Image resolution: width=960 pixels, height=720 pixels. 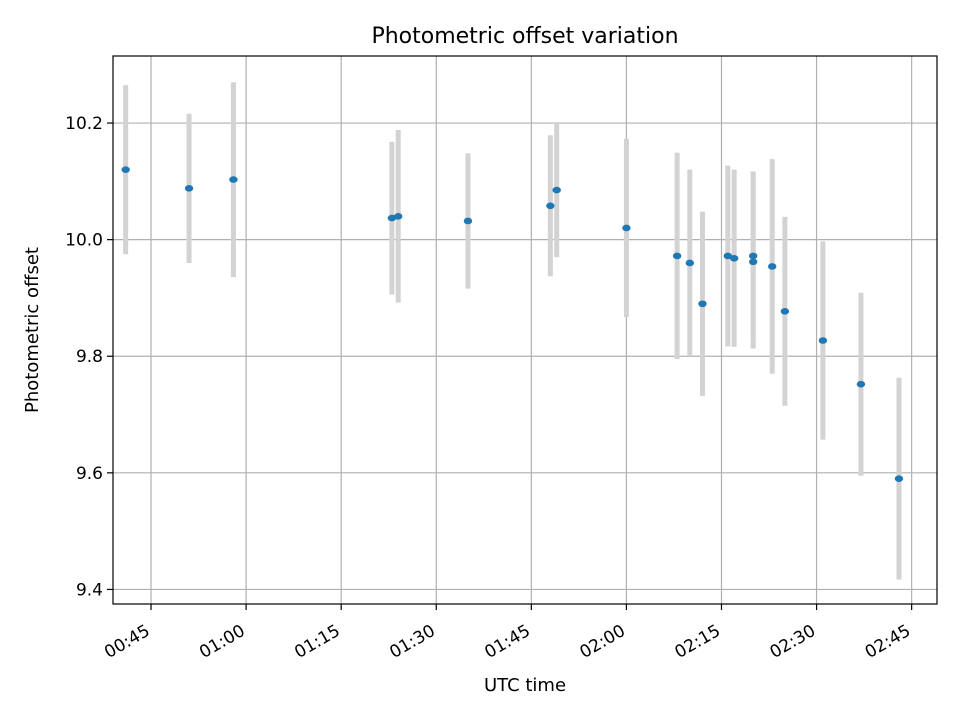 I want to click on y-axis-label: Photometric offset, so click(x=32, y=330).